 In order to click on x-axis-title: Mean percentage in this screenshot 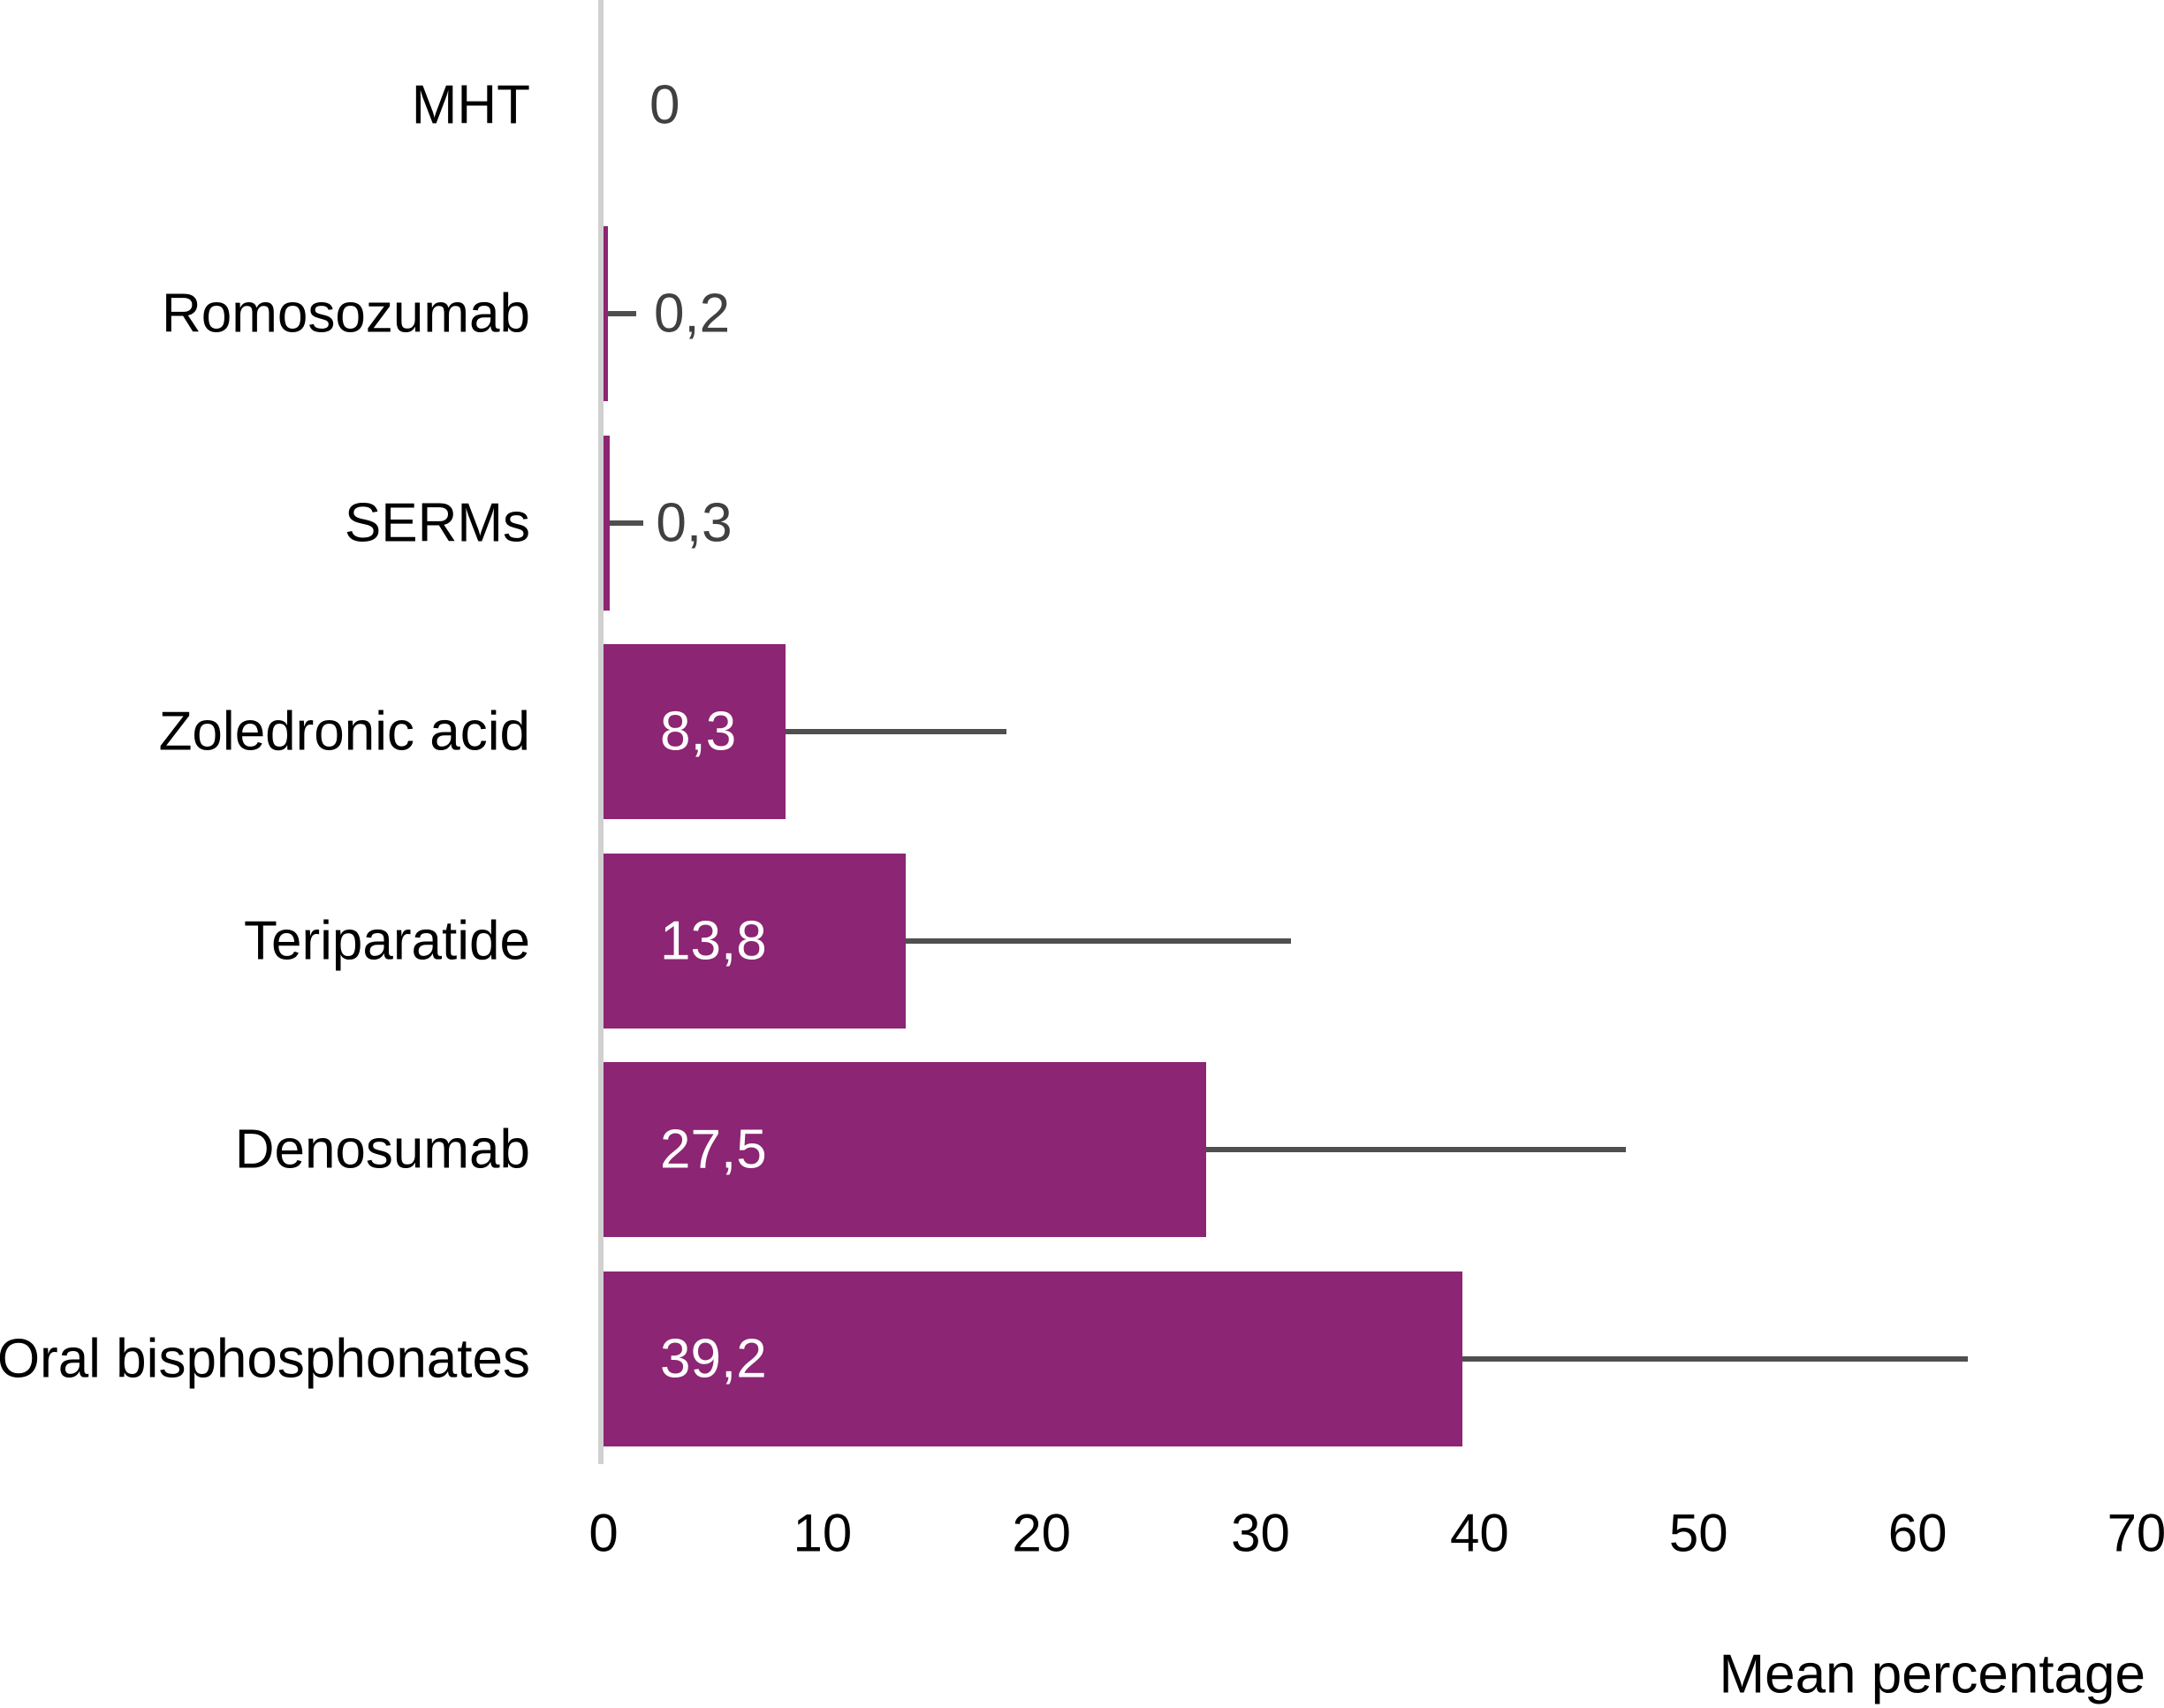, I will do `click(1932, 1674)`.